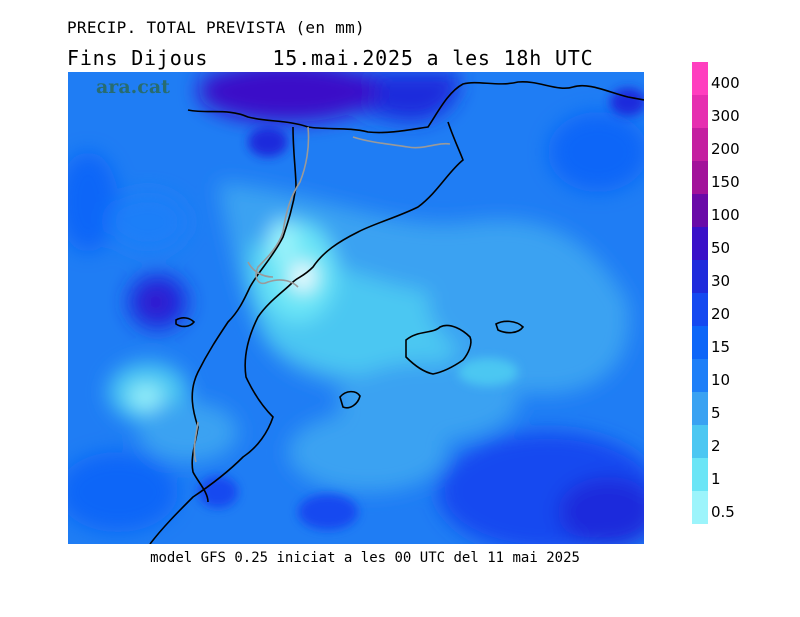 This screenshot has width=800, height=617. I want to click on ara-cat-logo: ara.cat, so click(133, 87).